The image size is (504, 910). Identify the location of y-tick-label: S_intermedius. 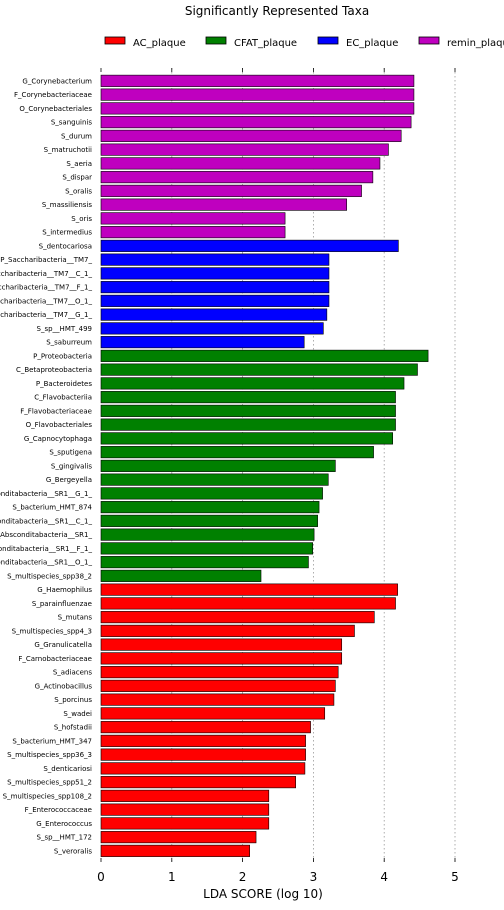
(67, 233).